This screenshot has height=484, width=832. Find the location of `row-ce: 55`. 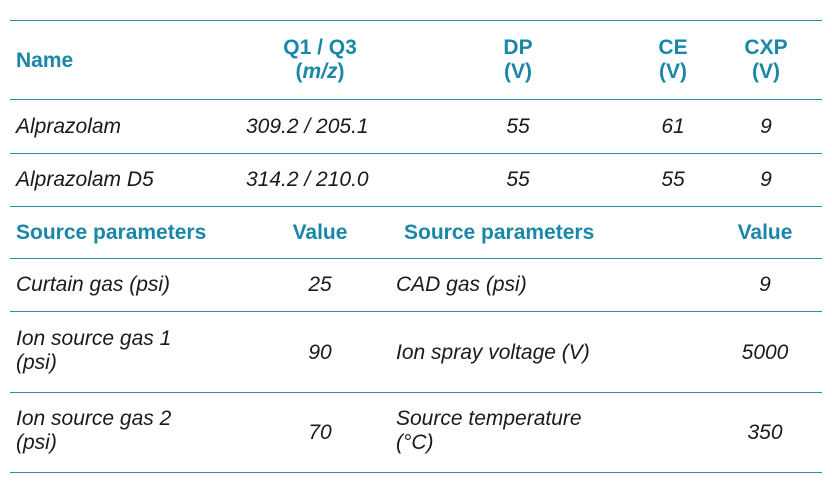

row-ce: 55 is located at coordinates (673, 179).